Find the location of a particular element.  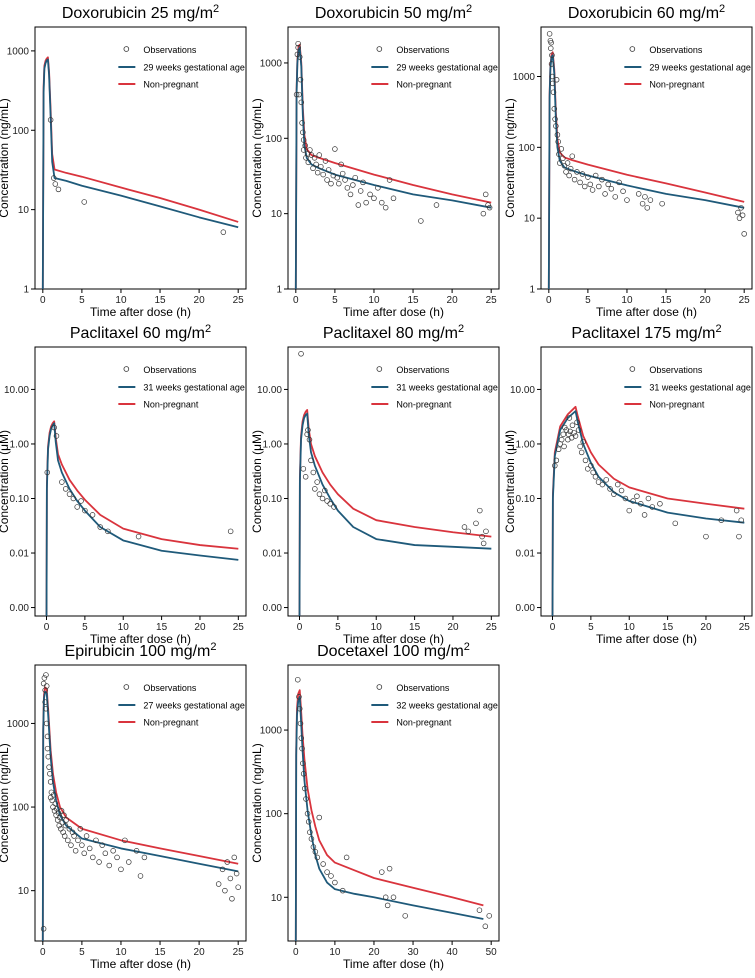

y-tick-label: 1 is located at coordinates (26, 290).